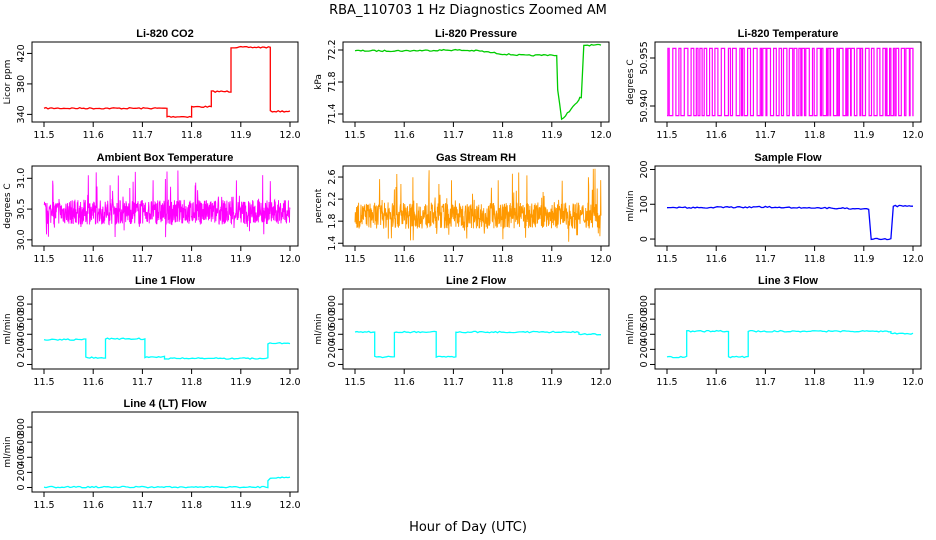 The image size is (936, 540). Describe the element at coordinates (788, 158) in the screenshot. I see `chart-title: Sample Flow` at that location.